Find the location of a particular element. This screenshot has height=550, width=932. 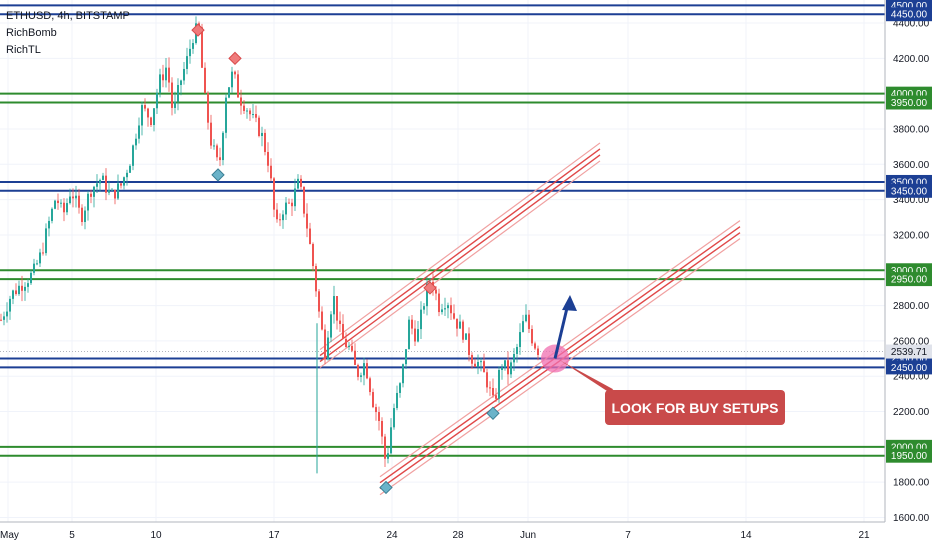

x-tick-label: 14 is located at coordinates (746, 535).